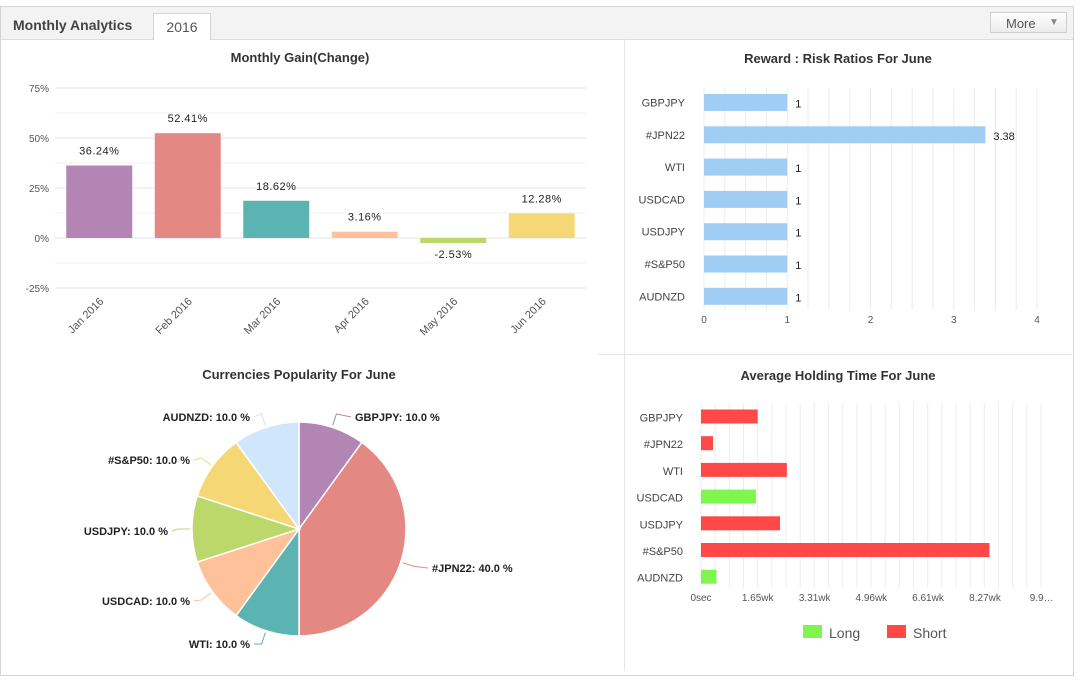 This screenshot has width=1088, height=682. Describe the element at coordinates (844, 633) in the screenshot. I see `legend-label-long: Long` at that location.